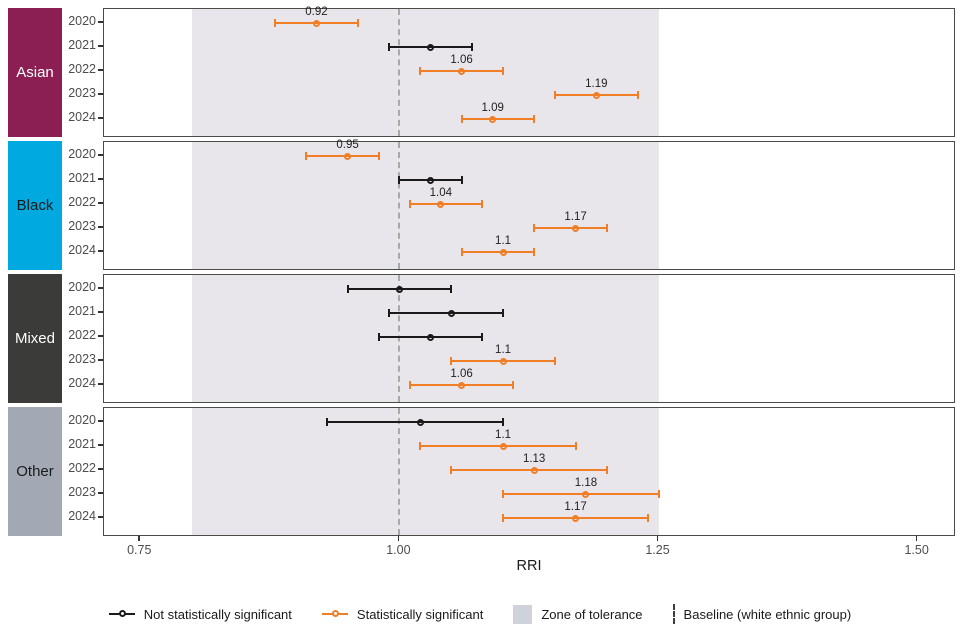 Image resolution: width=960 pixels, height=640 pixels. What do you see at coordinates (334, 614) in the screenshot?
I see `pointrange-orange-glyph-icon` at bounding box center [334, 614].